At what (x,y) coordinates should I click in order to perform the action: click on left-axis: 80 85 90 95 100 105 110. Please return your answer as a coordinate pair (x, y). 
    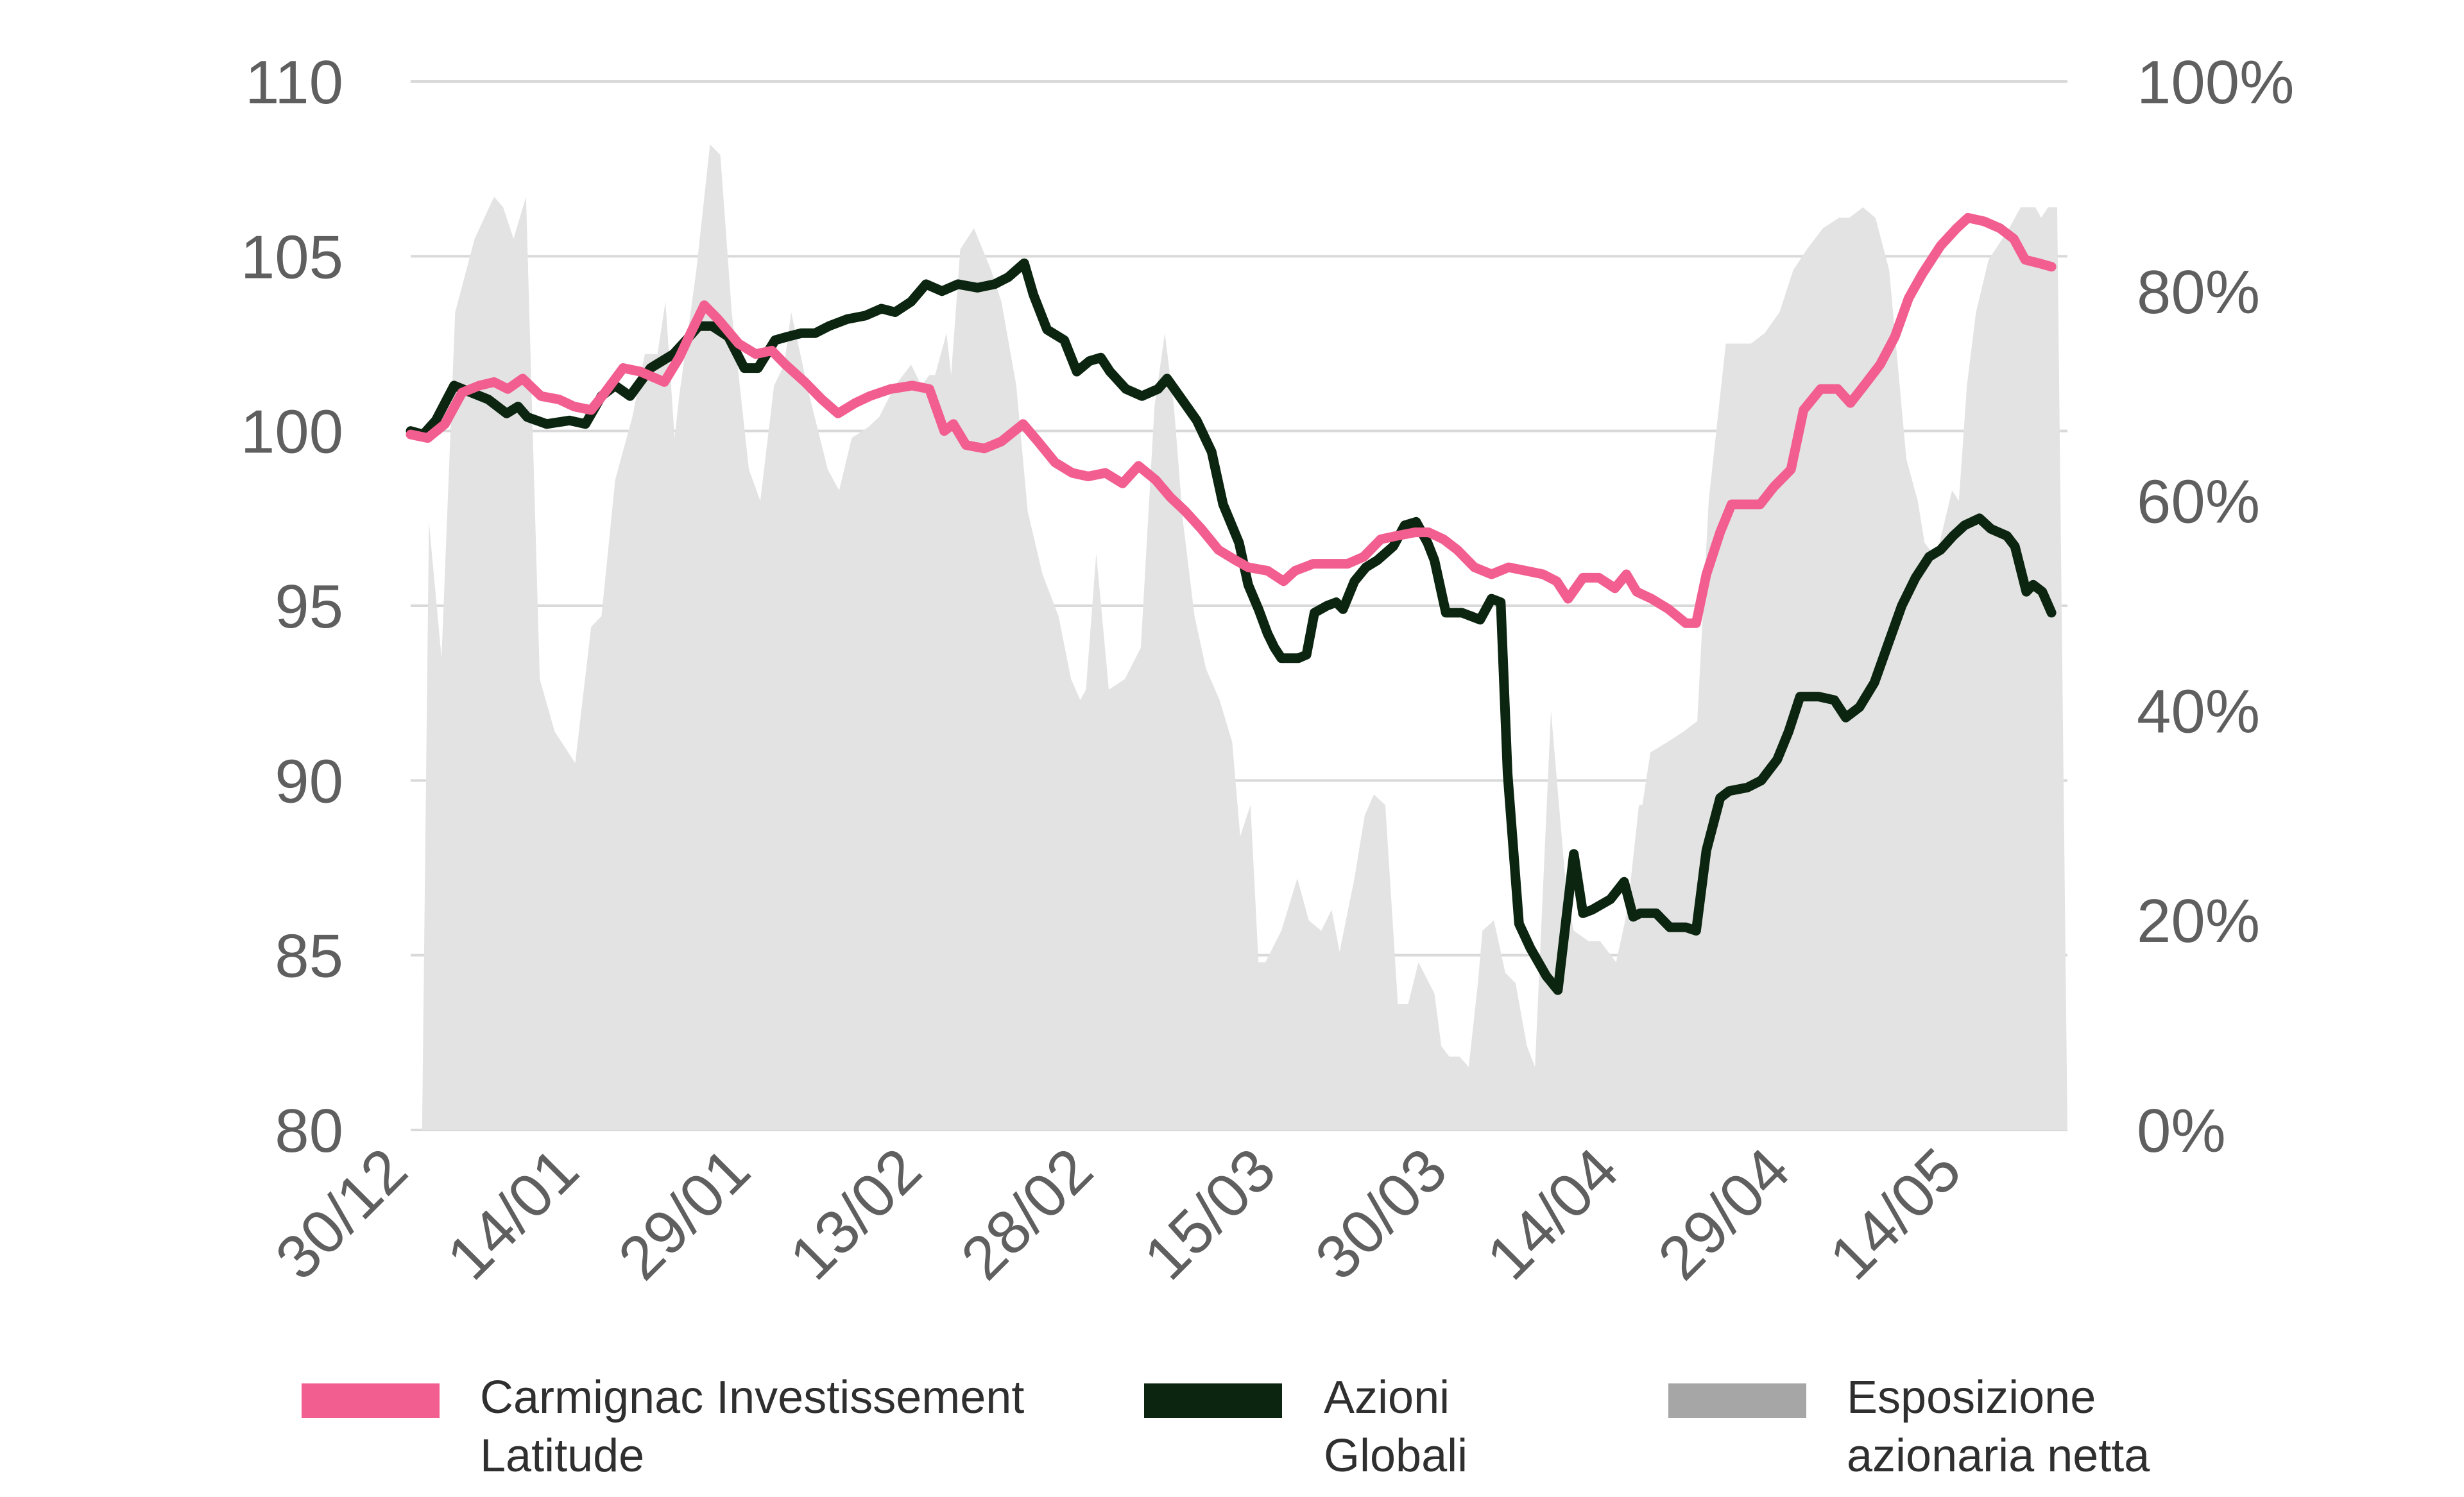
    Looking at the image, I should click on (292, 606).